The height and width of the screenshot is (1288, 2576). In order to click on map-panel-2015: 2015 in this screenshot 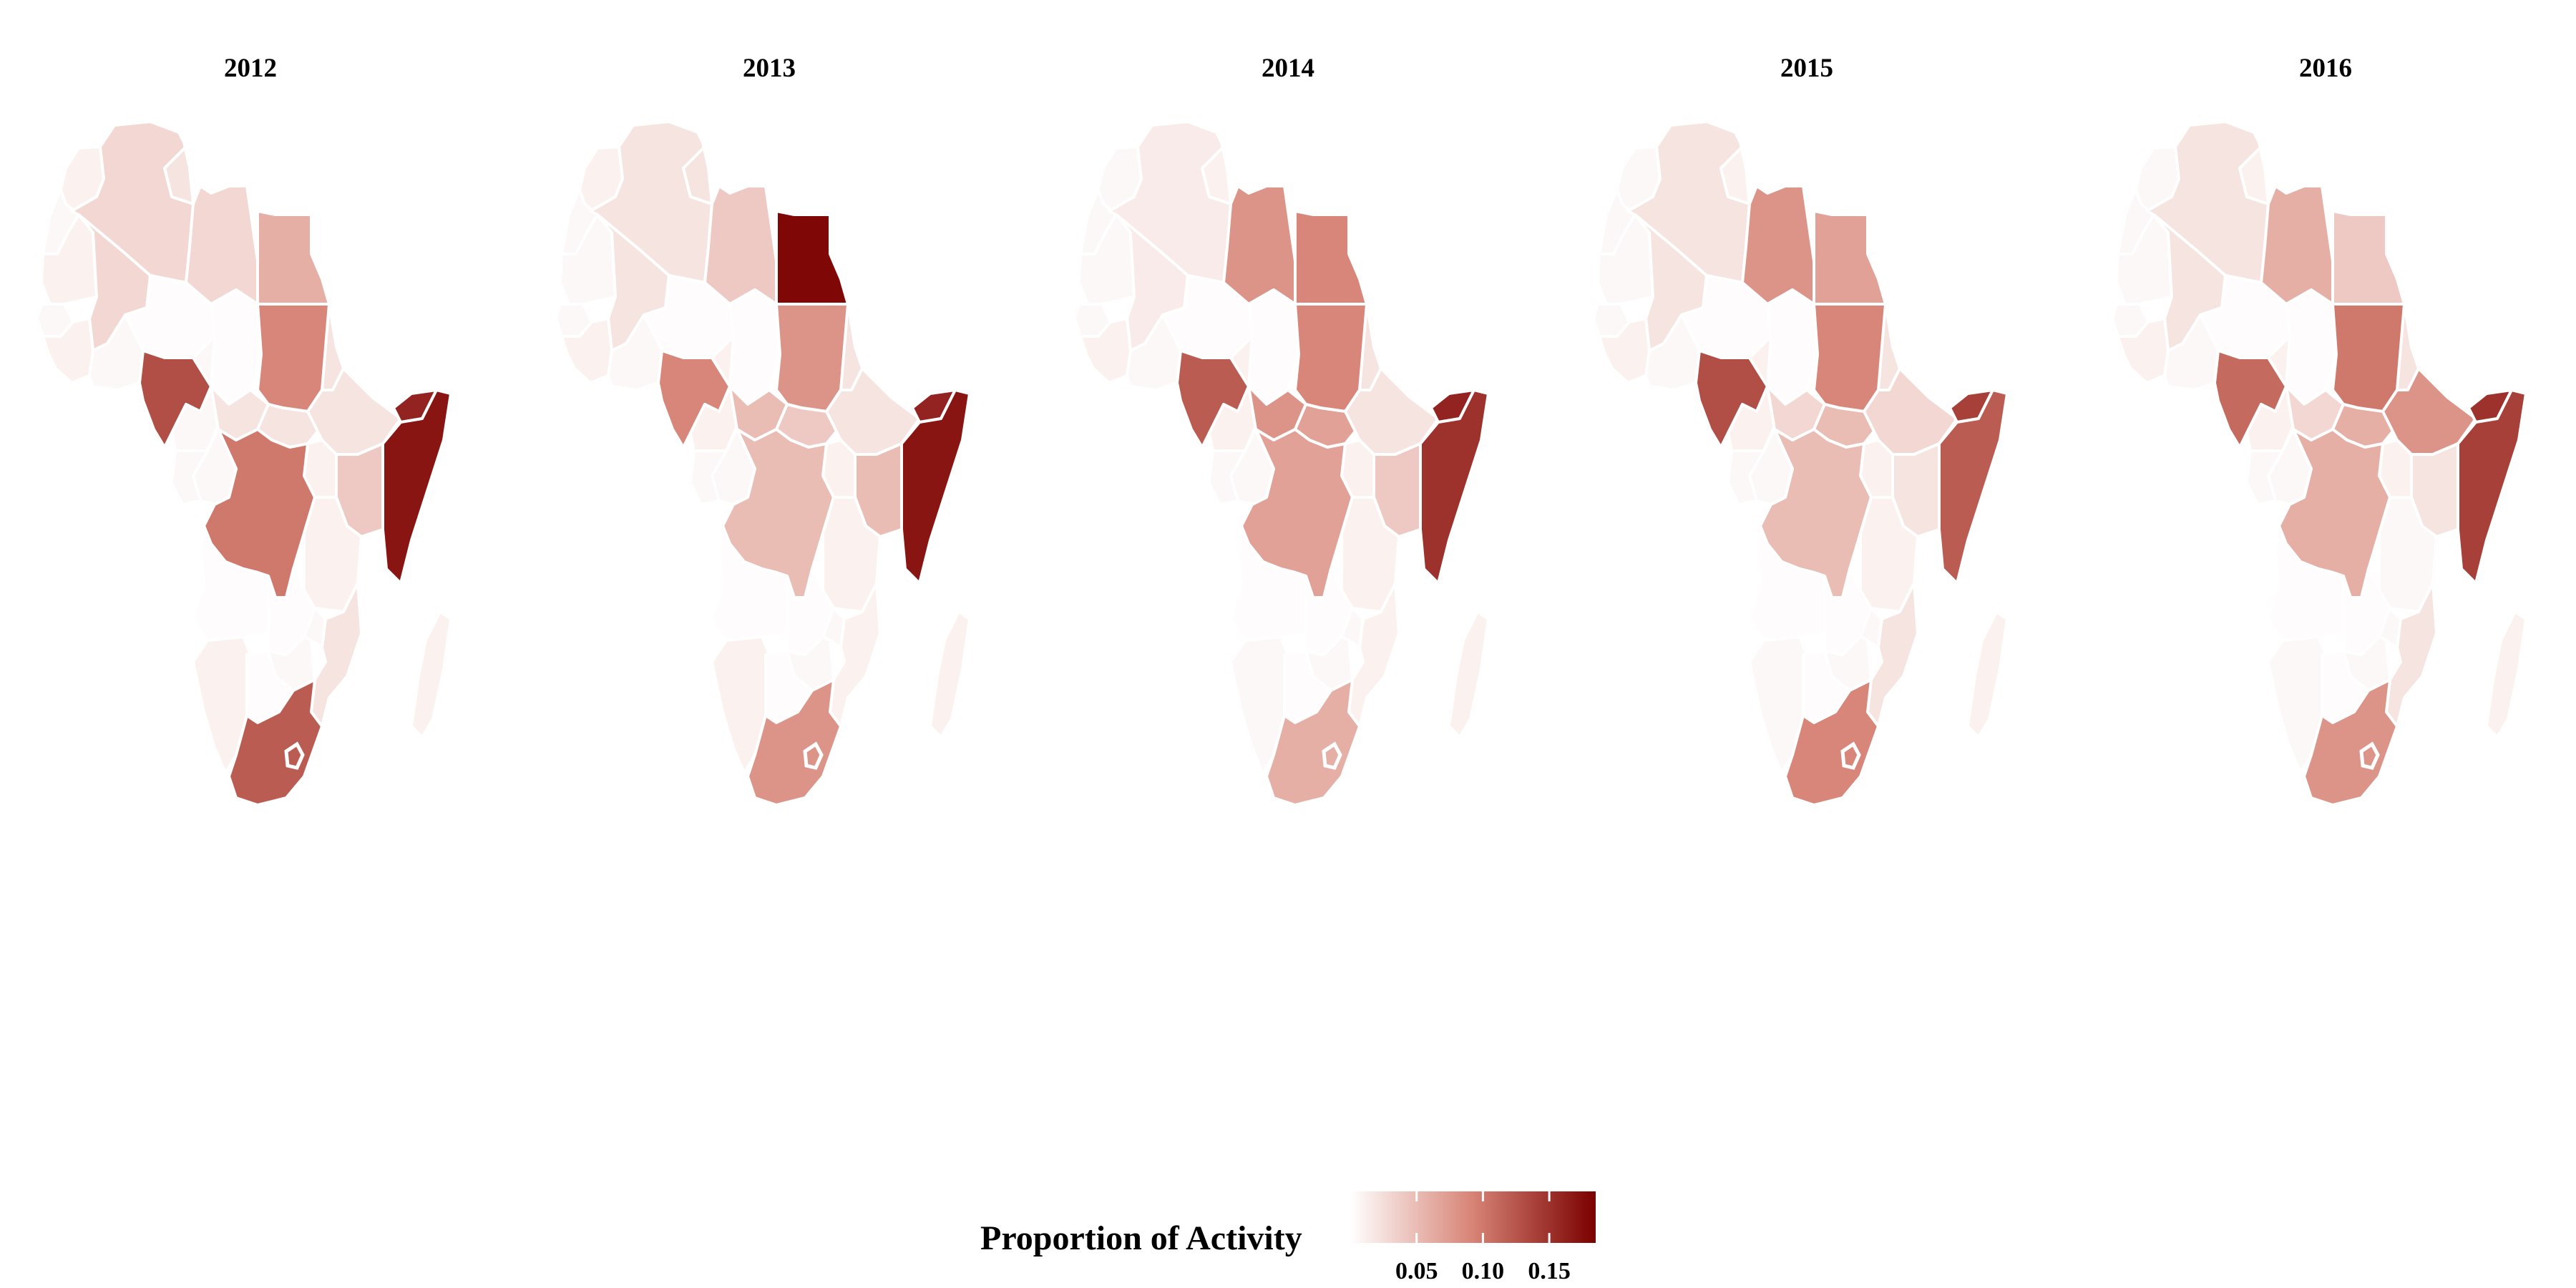, I will do `click(1800, 430)`.